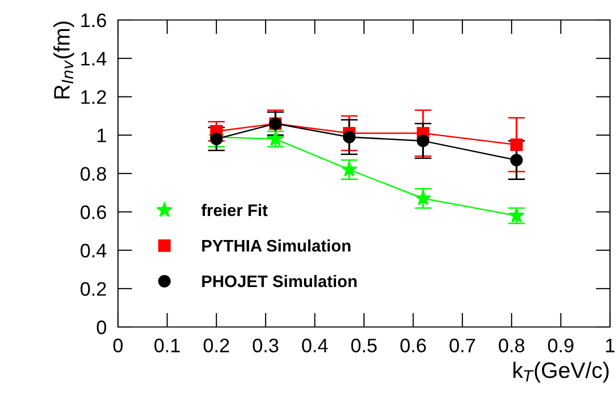  I want to click on x-tick-label: 0.1, so click(167, 345).